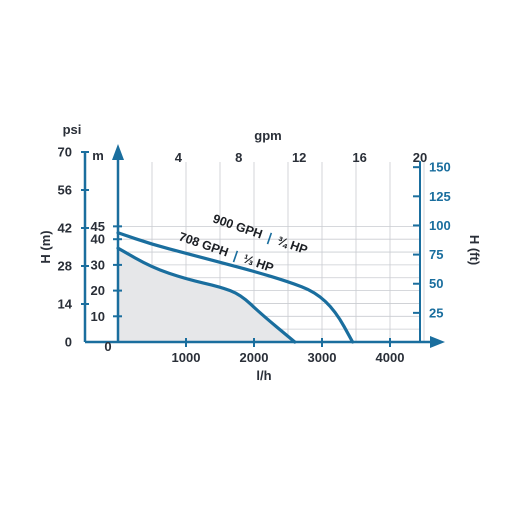 The width and height of the screenshot is (512, 512). Describe the element at coordinates (436, 312) in the screenshot. I see `ft-tick-label: 25` at that location.